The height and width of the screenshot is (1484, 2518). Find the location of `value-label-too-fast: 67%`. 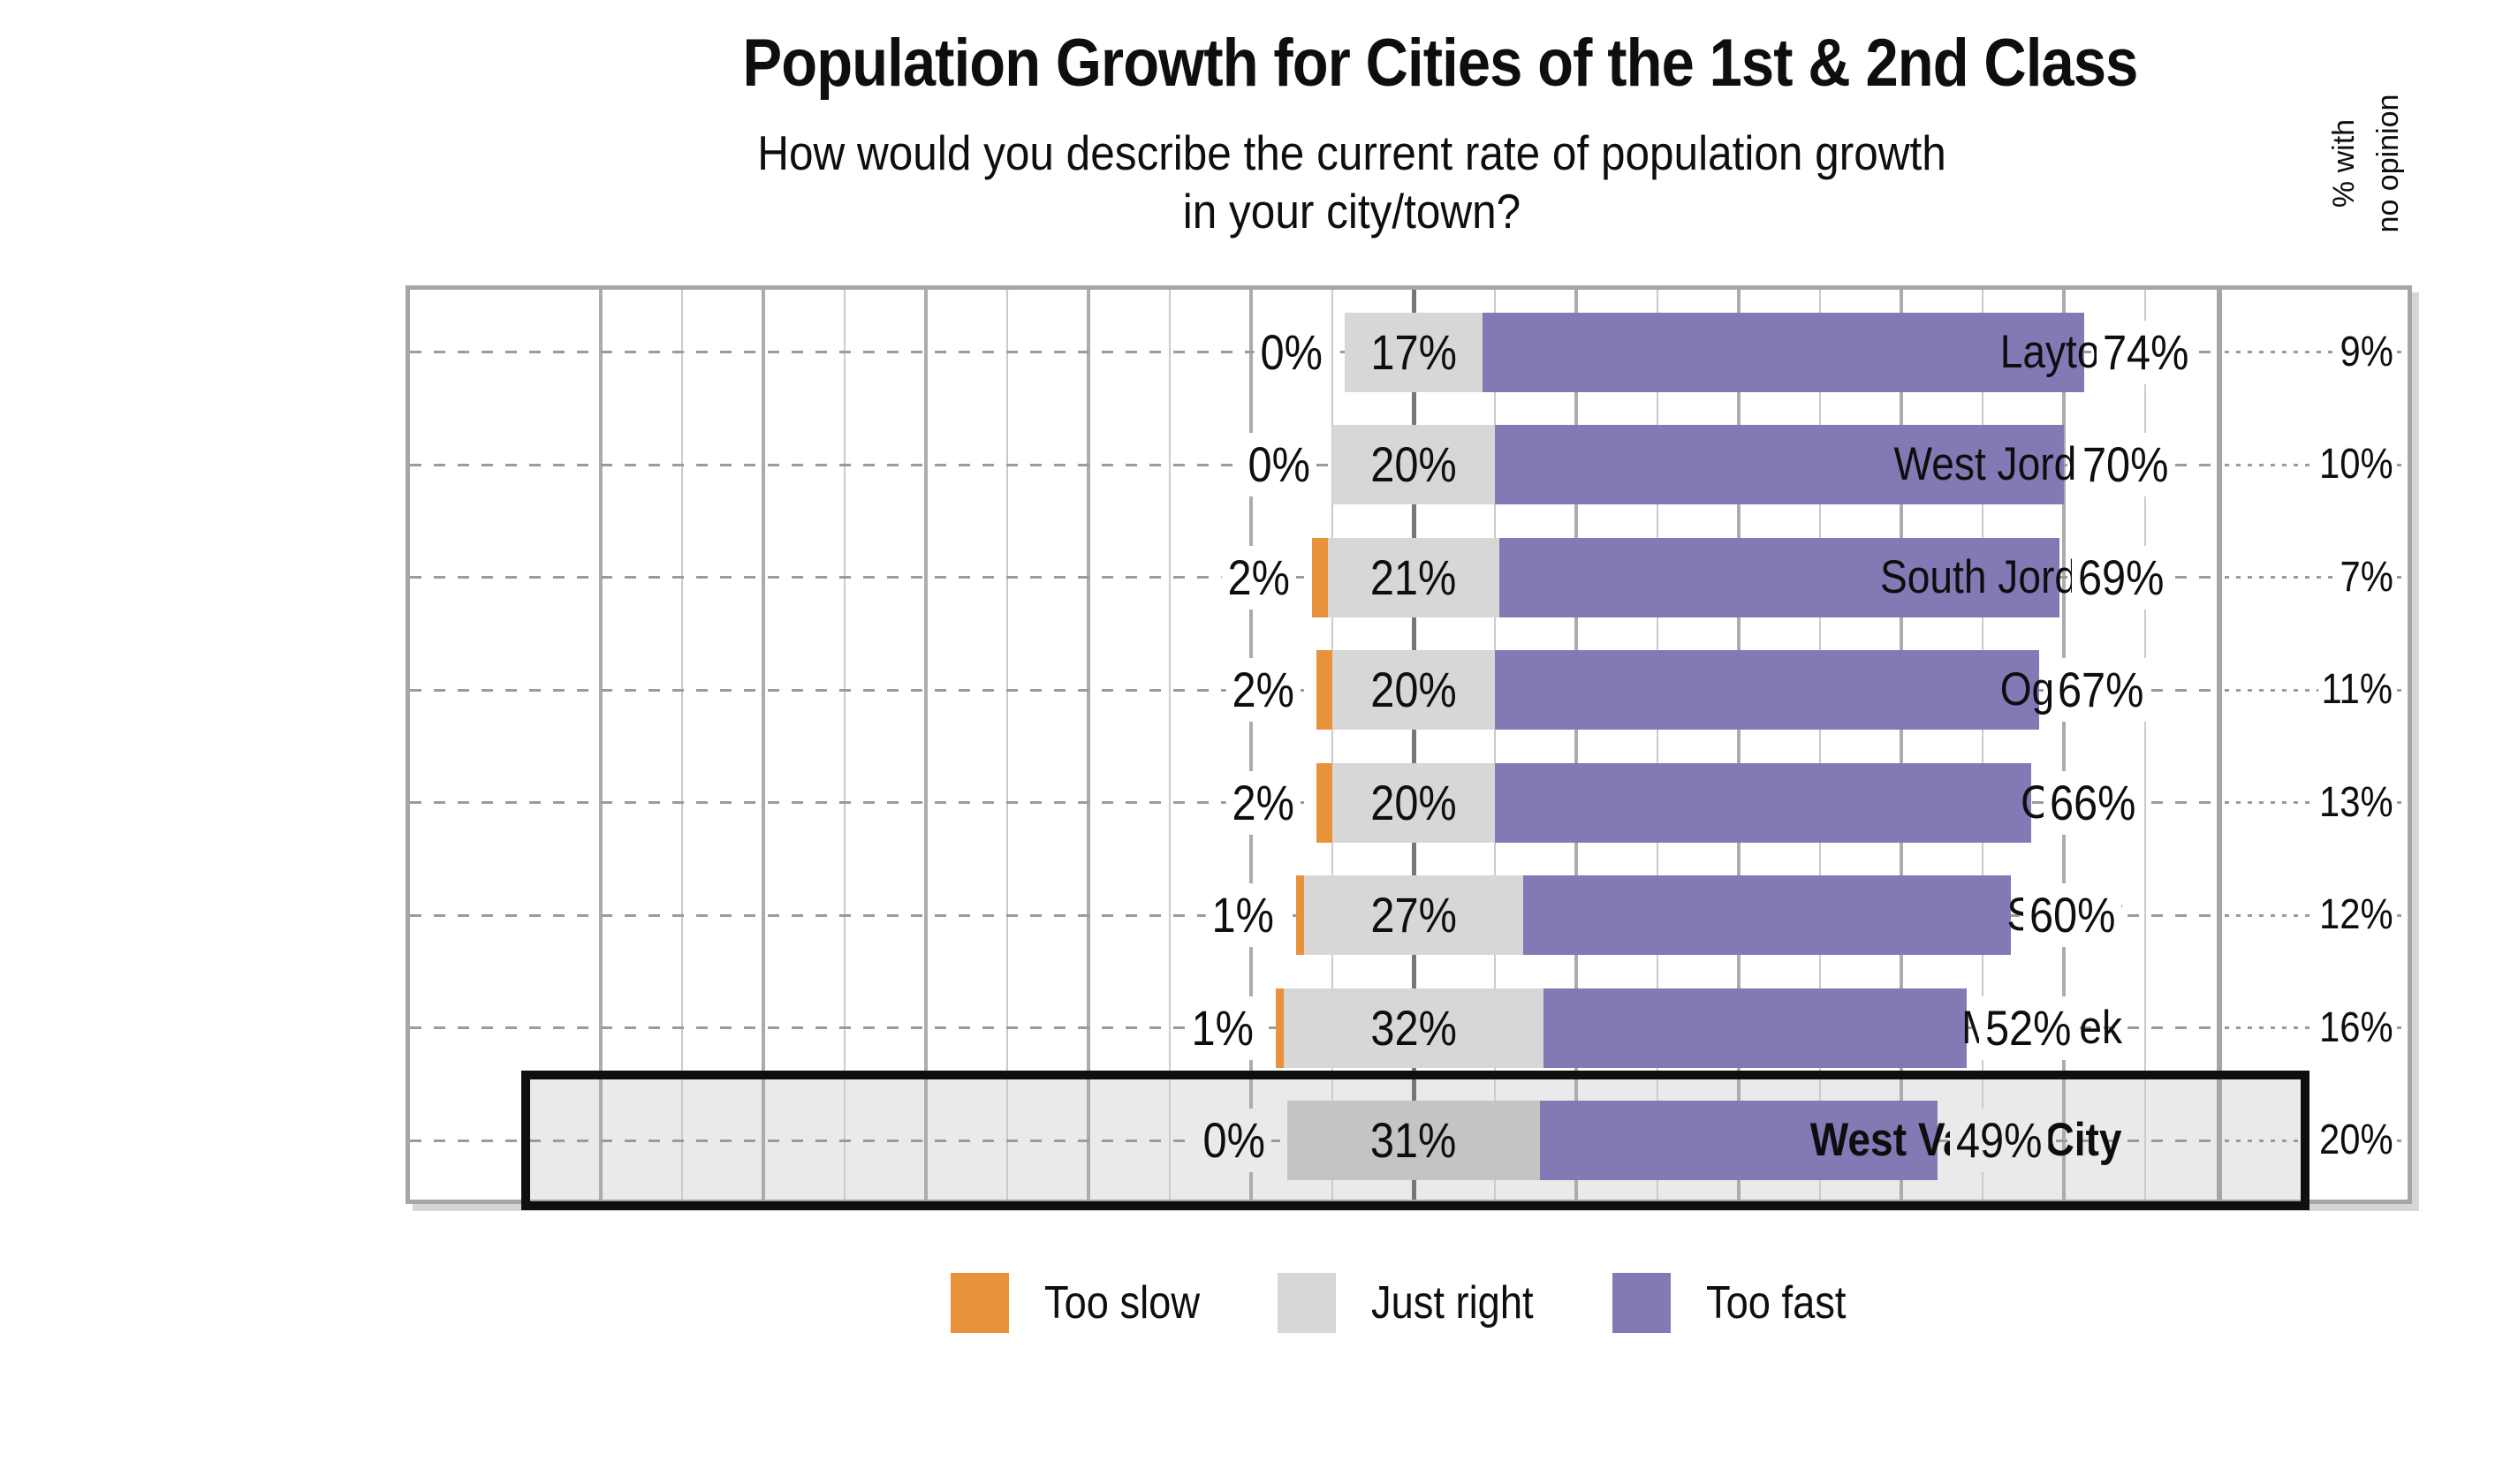

value-label-too-fast: 67% is located at coordinates (2101, 690).